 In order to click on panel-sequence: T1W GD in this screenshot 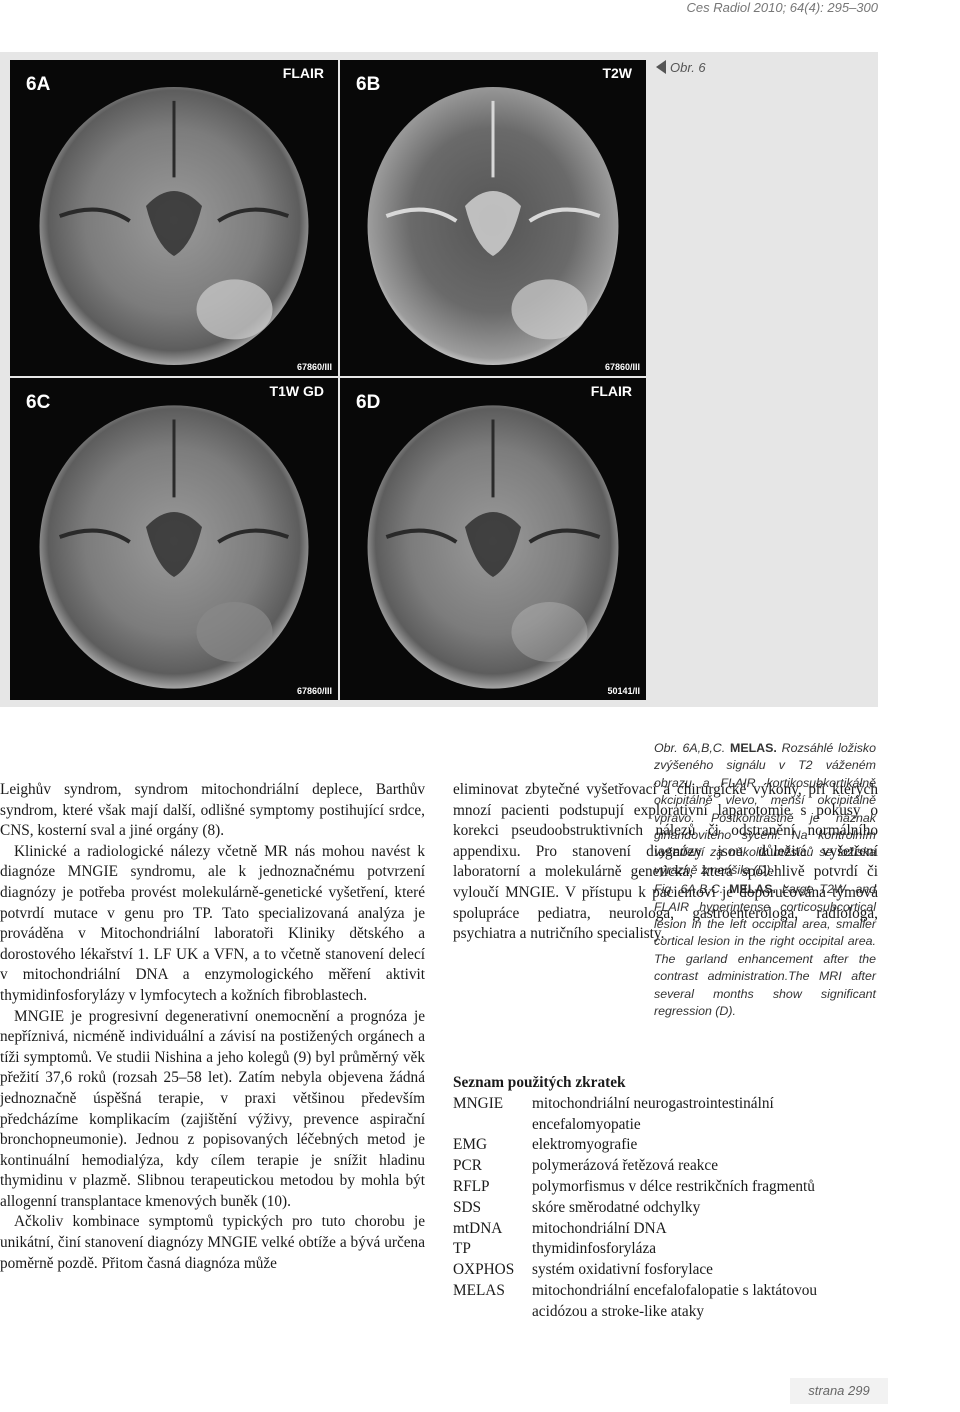, I will do `click(297, 391)`.